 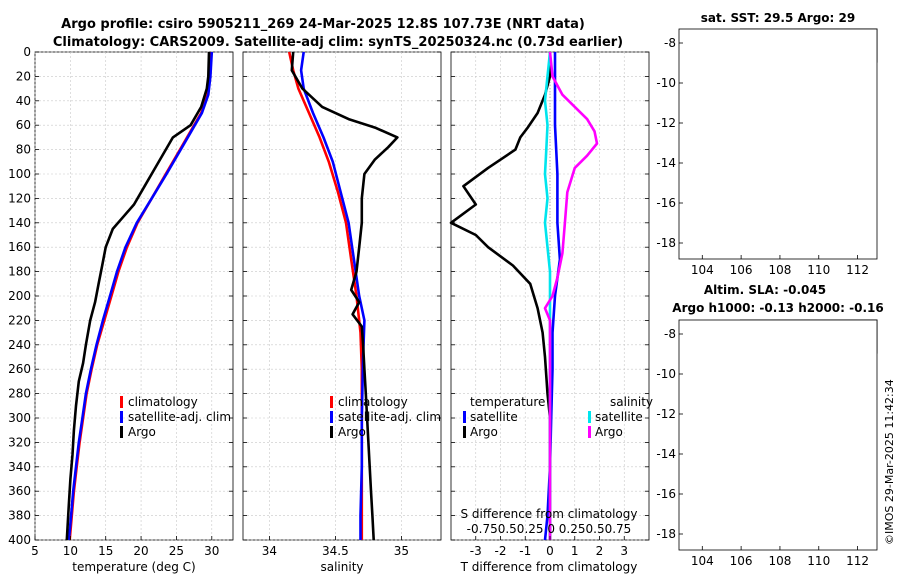 I want to click on x-tick-label: 10, so click(x=70, y=551).